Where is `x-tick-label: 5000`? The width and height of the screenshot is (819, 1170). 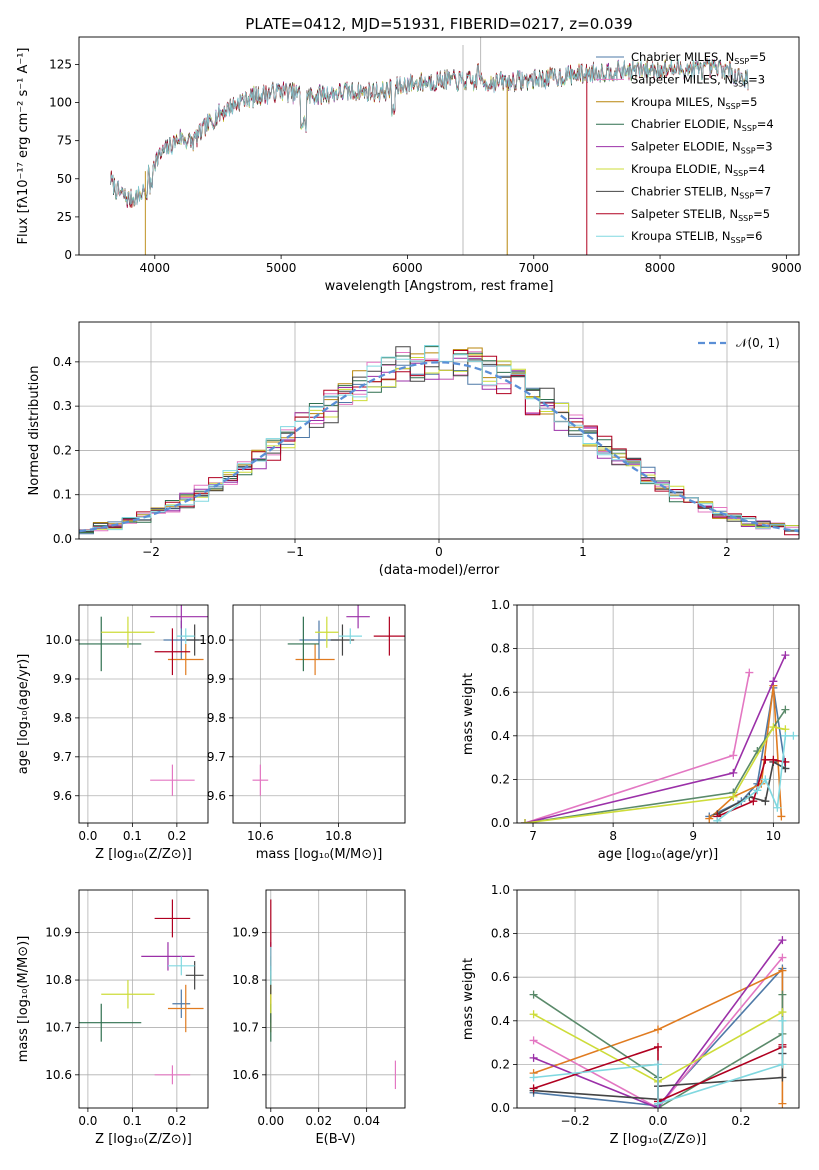 x-tick-label: 5000 is located at coordinates (281, 268).